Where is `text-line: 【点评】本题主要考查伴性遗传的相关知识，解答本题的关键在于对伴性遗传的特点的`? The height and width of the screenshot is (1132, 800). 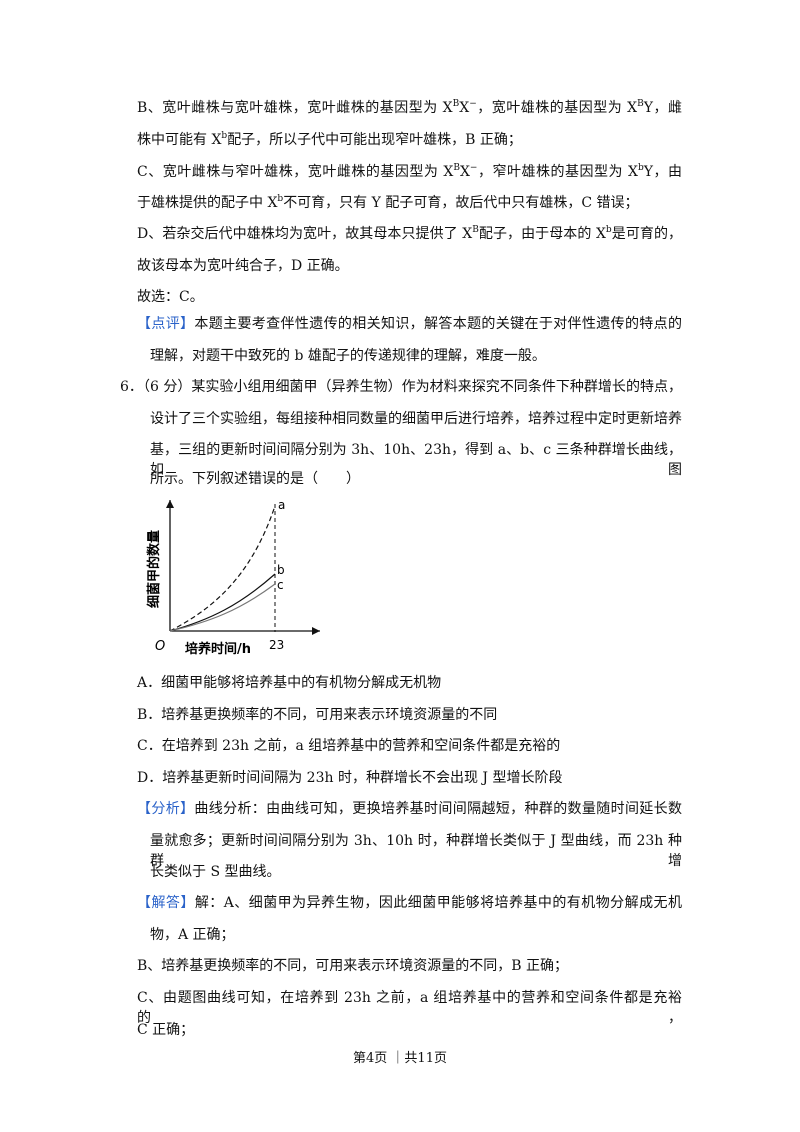 text-line: 【点评】本题主要考查伴性遗传的相关知识，解答本题的关键在于对伴性遗传的特点的 is located at coordinates (409, 324).